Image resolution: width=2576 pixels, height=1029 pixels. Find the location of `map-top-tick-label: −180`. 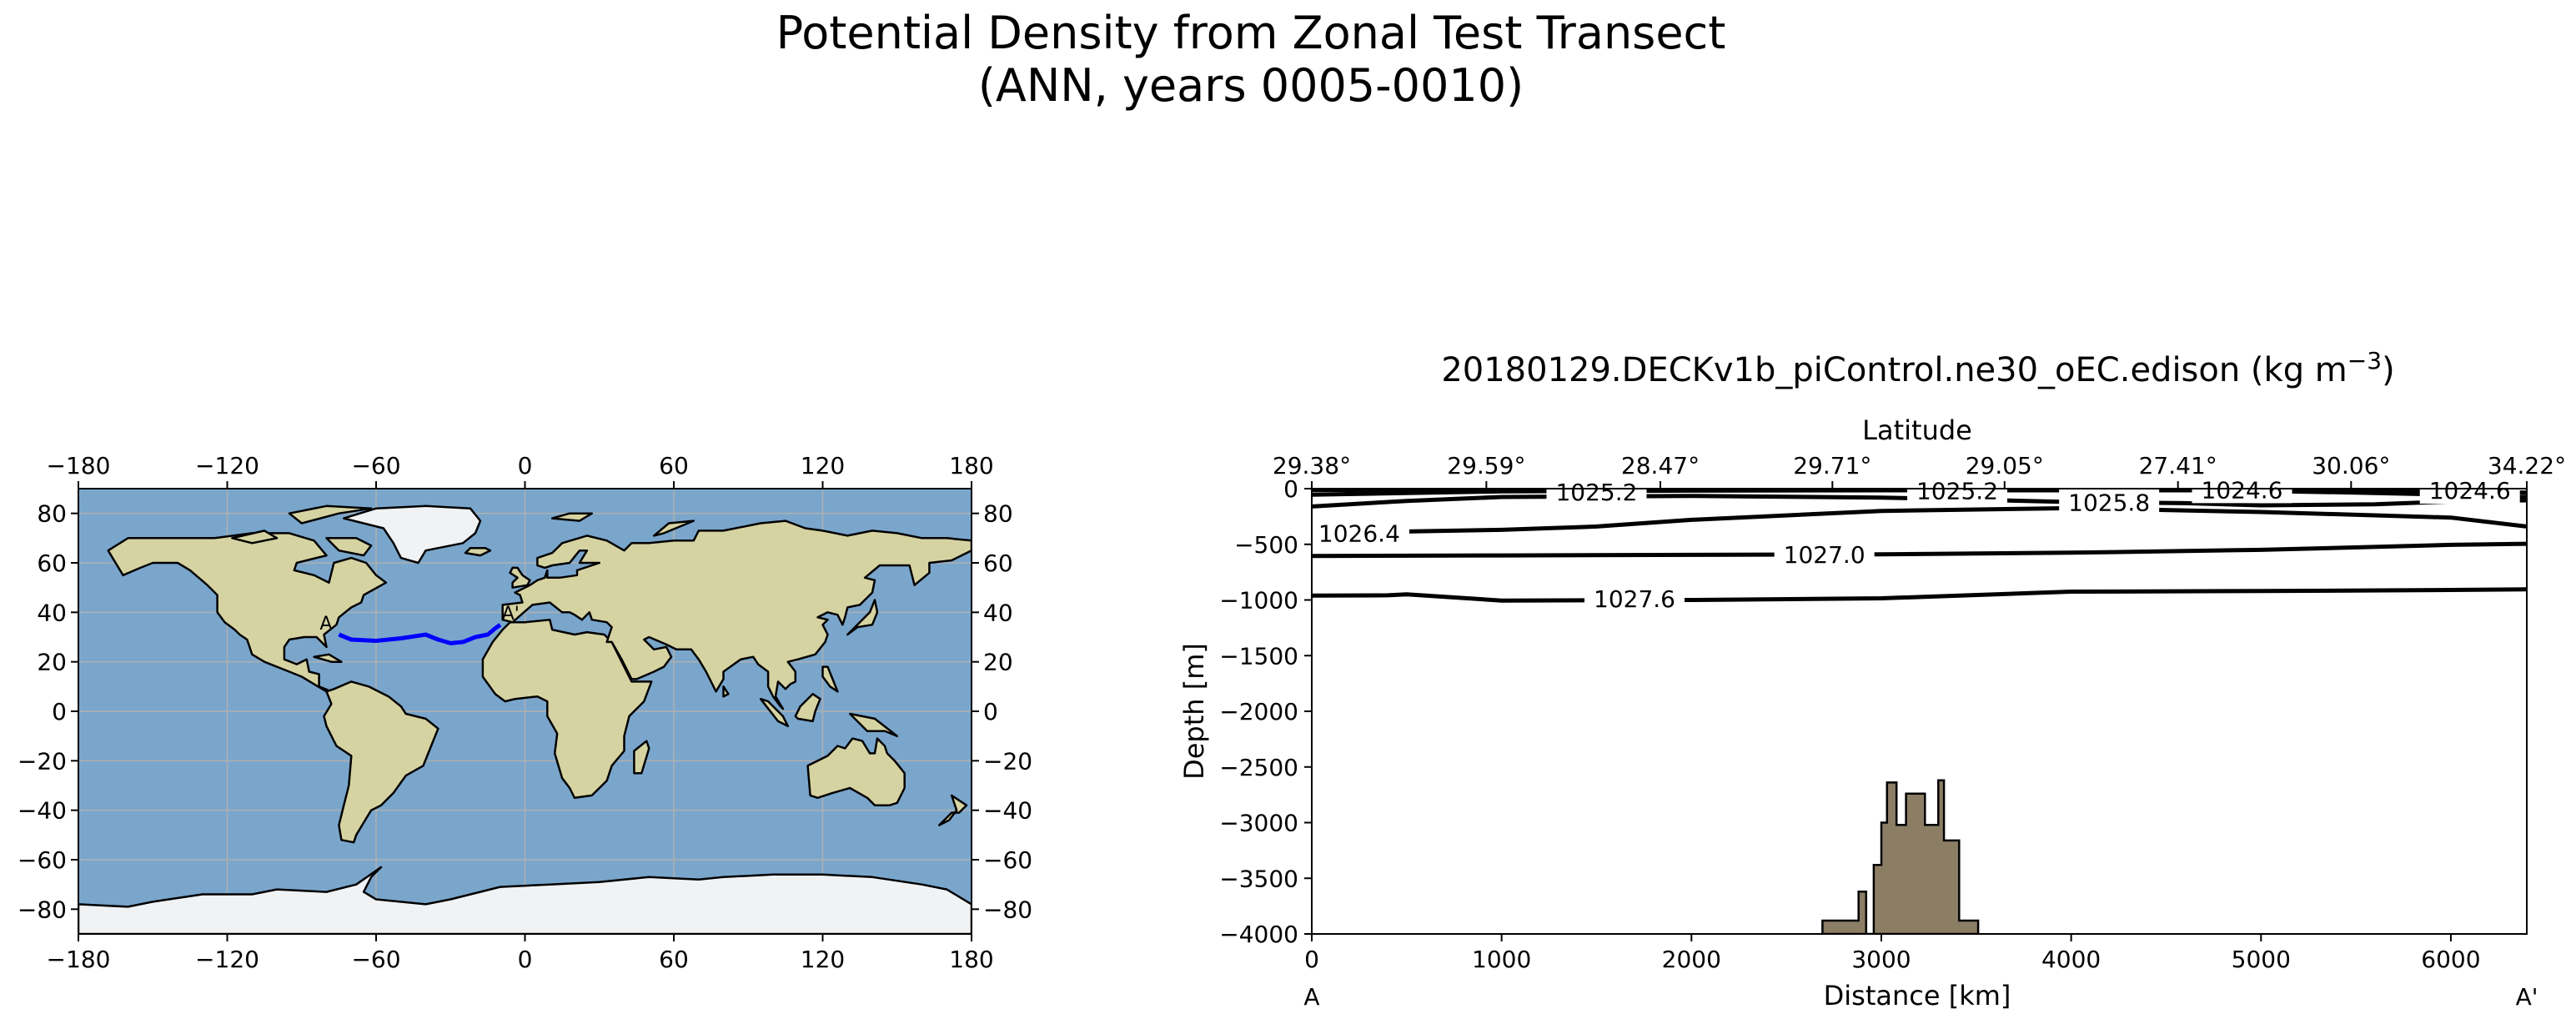

map-top-tick-label: −180 is located at coordinates (79, 466).